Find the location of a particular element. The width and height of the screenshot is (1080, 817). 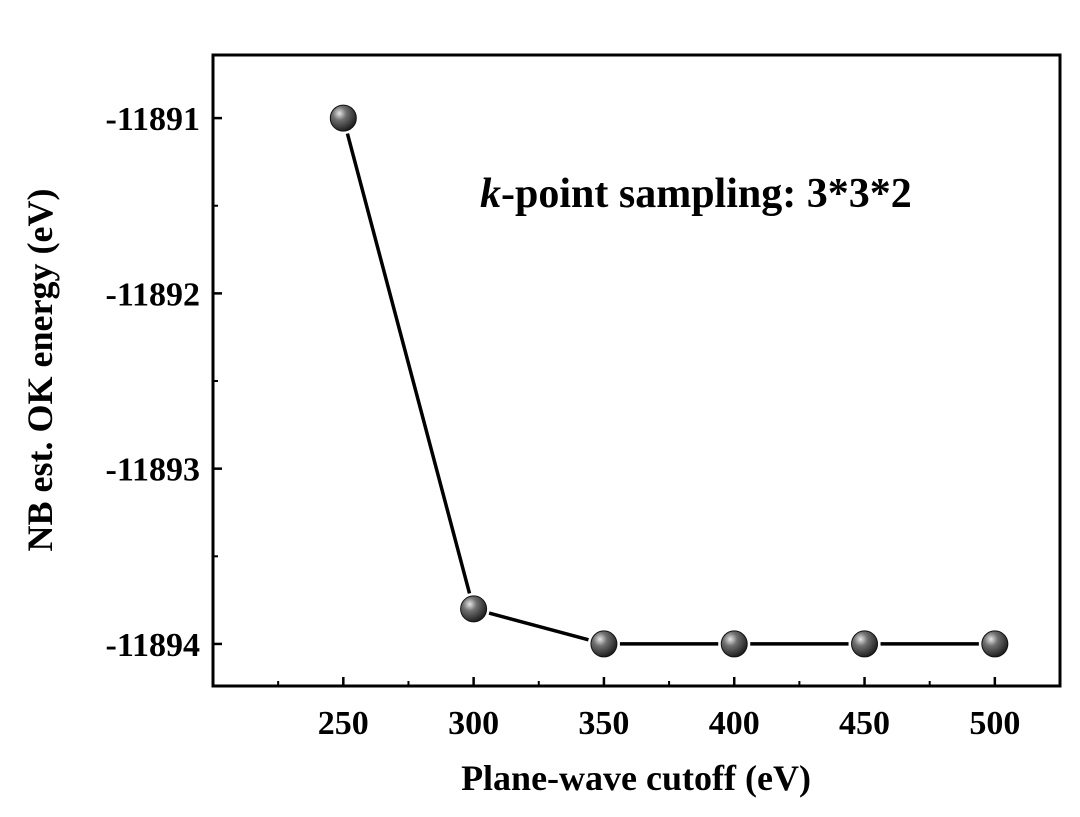

annotation: k-point sampling: 3*3*2 is located at coordinates (696, 194).